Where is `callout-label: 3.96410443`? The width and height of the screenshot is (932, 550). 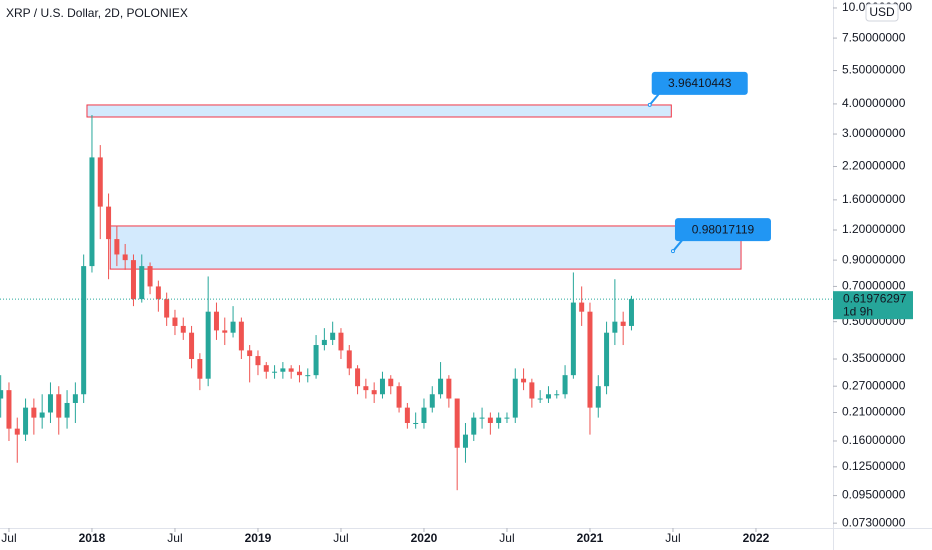
callout-label: 3.96410443 is located at coordinates (700, 83).